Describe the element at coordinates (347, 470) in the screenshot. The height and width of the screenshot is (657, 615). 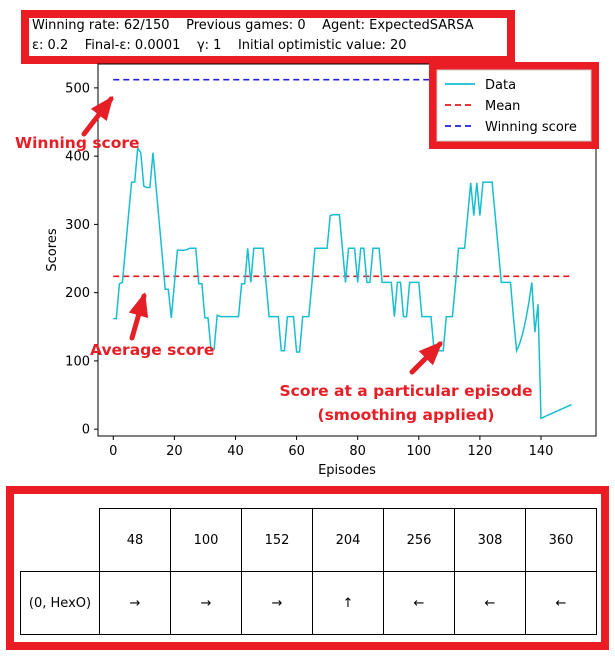
I see `x-axis-label: Episodes` at that location.